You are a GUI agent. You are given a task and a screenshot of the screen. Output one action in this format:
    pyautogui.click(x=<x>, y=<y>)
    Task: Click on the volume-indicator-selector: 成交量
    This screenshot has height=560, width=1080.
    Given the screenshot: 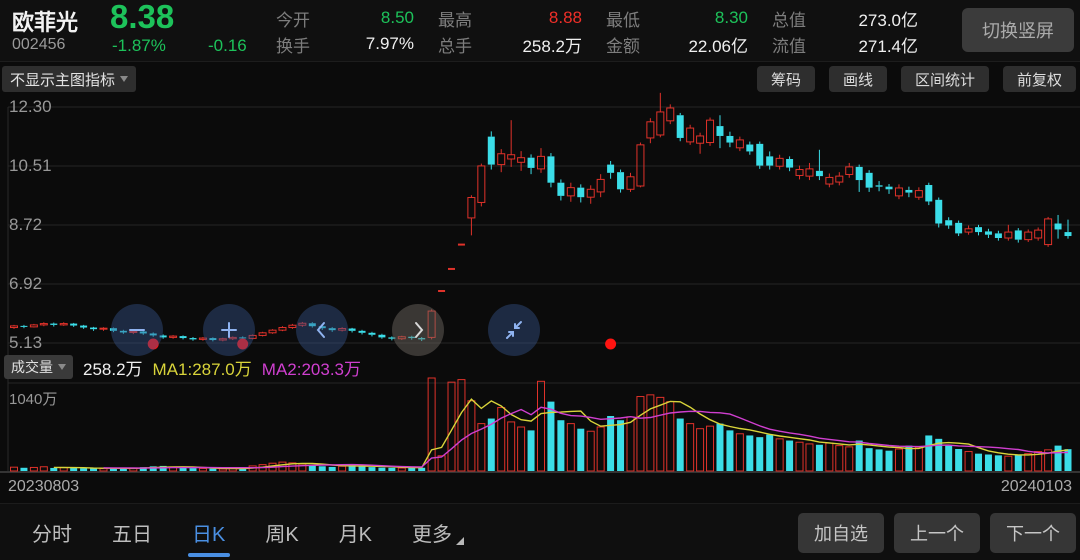 What is the action you would take?
    pyautogui.click(x=38, y=367)
    